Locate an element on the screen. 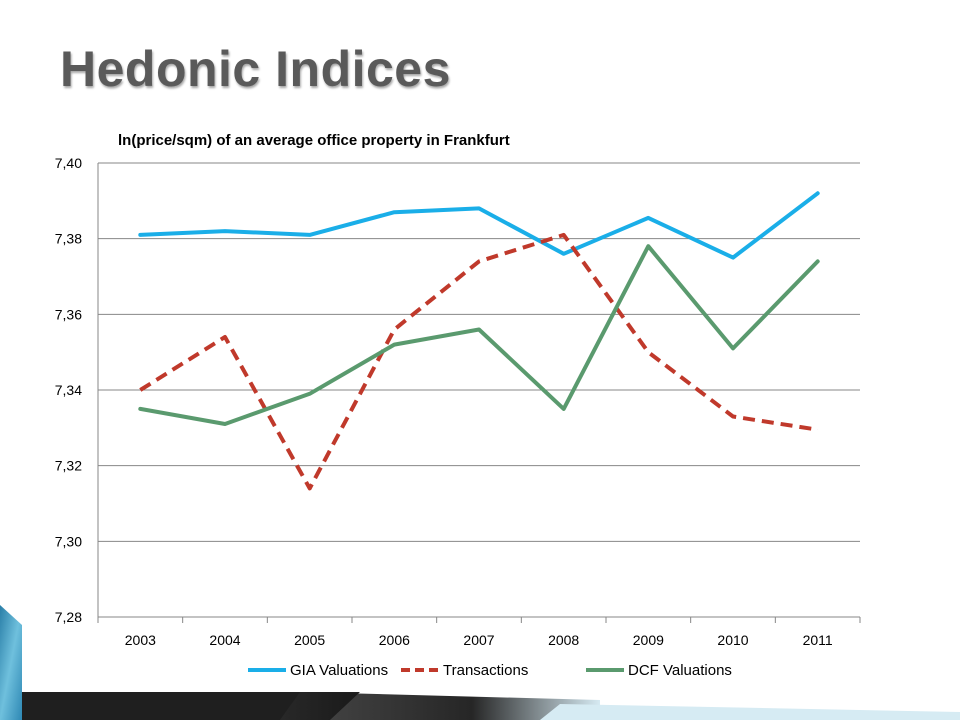 The height and width of the screenshot is (720, 960). x-tick-label: 2009 is located at coordinates (648, 640).